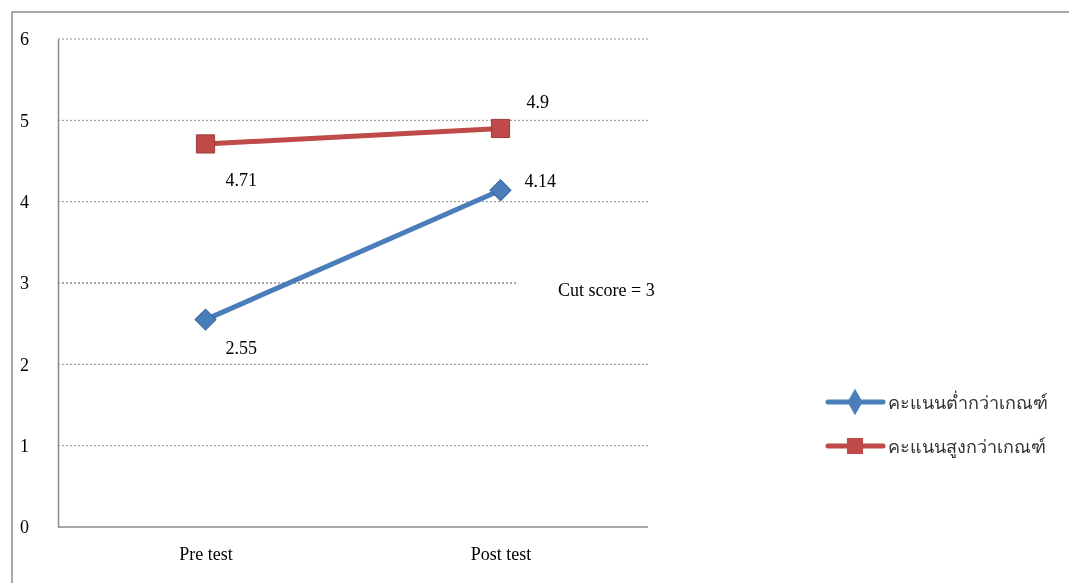  Describe the element at coordinates (968, 401) in the screenshot. I see `legend-label: คะแนนต่ำกว่าเกณฑ์` at that location.